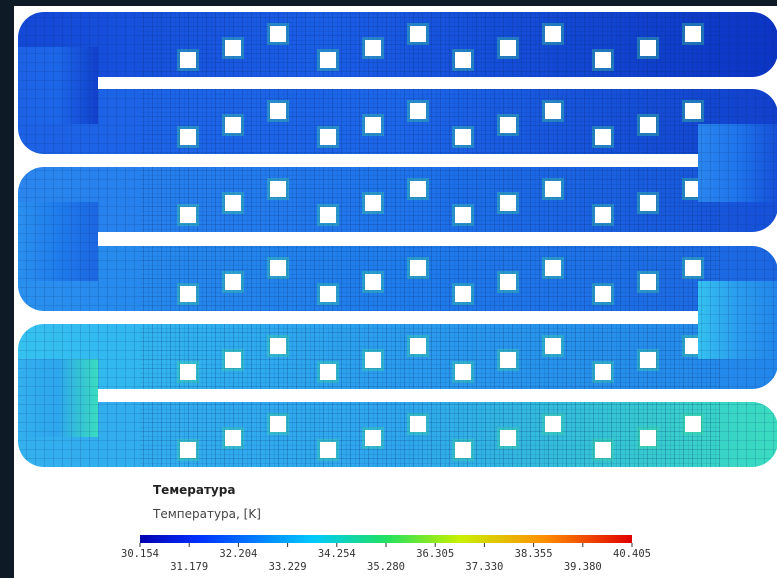  Describe the element at coordinates (386, 539) in the screenshot. I see `colorbar` at that location.